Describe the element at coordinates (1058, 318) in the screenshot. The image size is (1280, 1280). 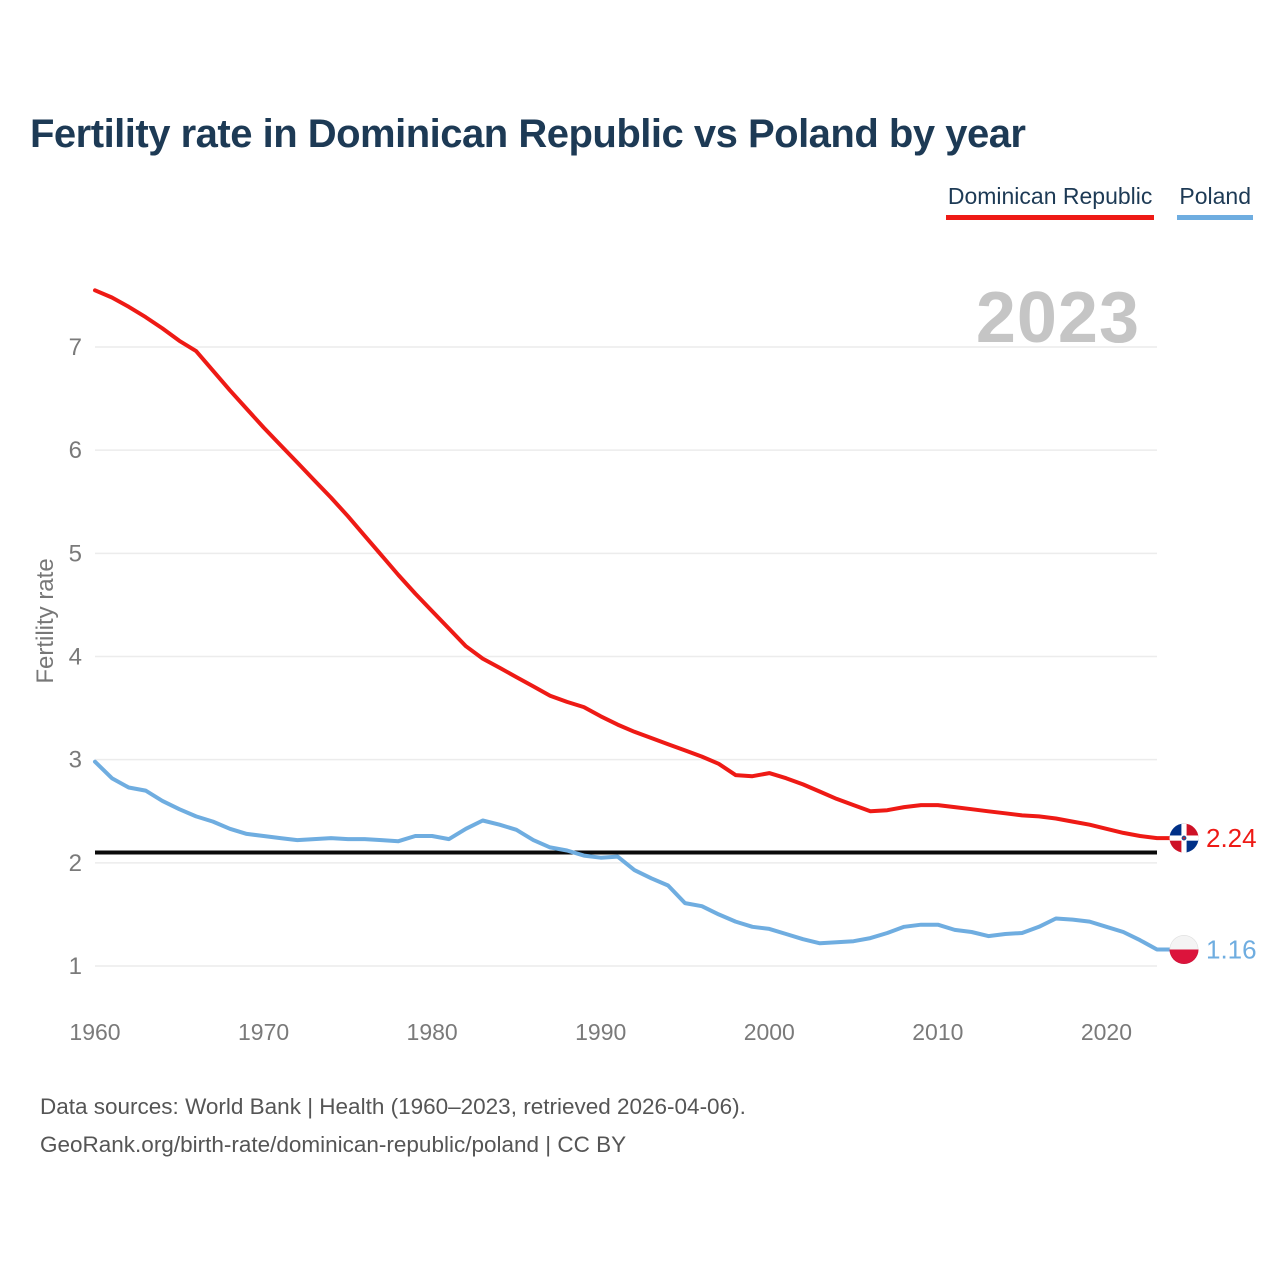
I see `watermark-year: 2023` at that location.